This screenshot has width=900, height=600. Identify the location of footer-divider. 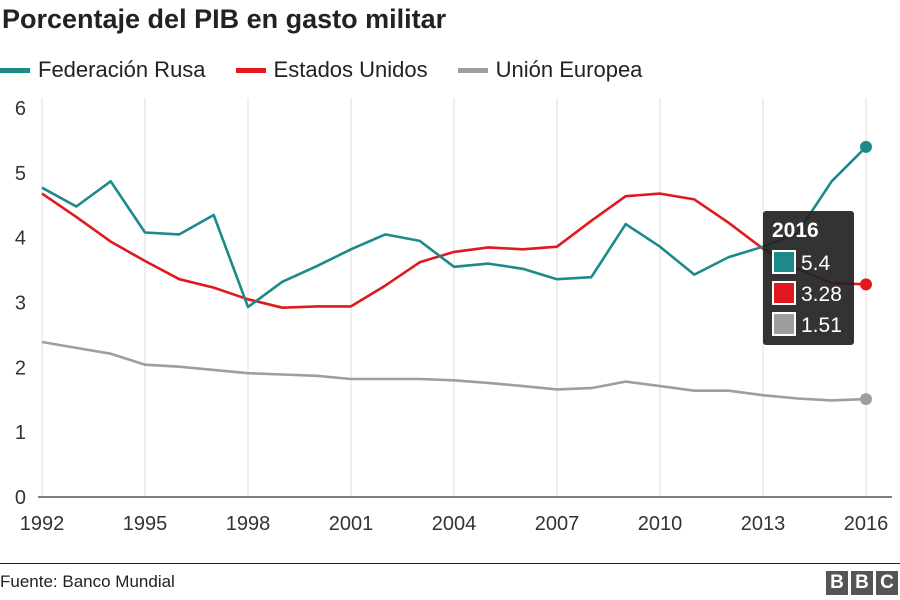
(450, 563).